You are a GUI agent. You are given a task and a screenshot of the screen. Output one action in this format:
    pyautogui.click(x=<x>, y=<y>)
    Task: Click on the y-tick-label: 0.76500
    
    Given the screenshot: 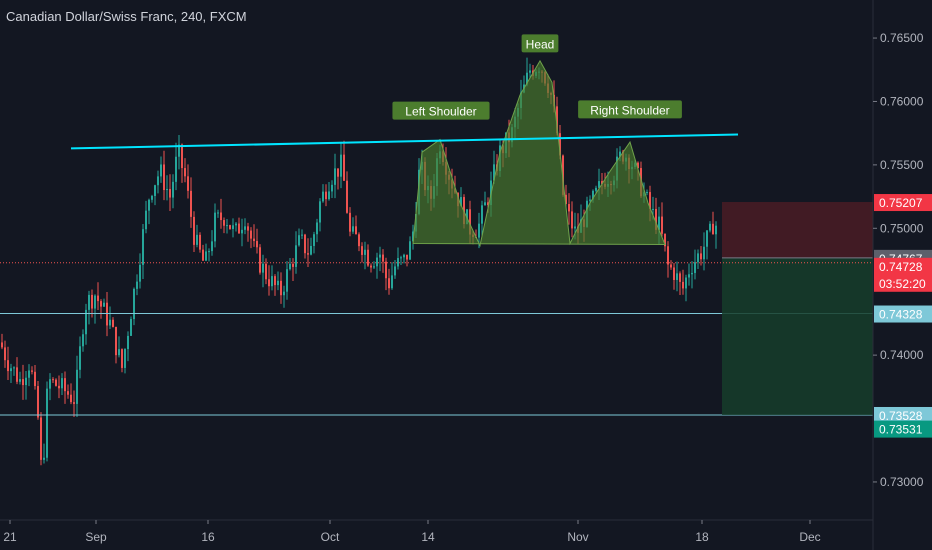 What is the action you would take?
    pyautogui.click(x=902, y=38)
    